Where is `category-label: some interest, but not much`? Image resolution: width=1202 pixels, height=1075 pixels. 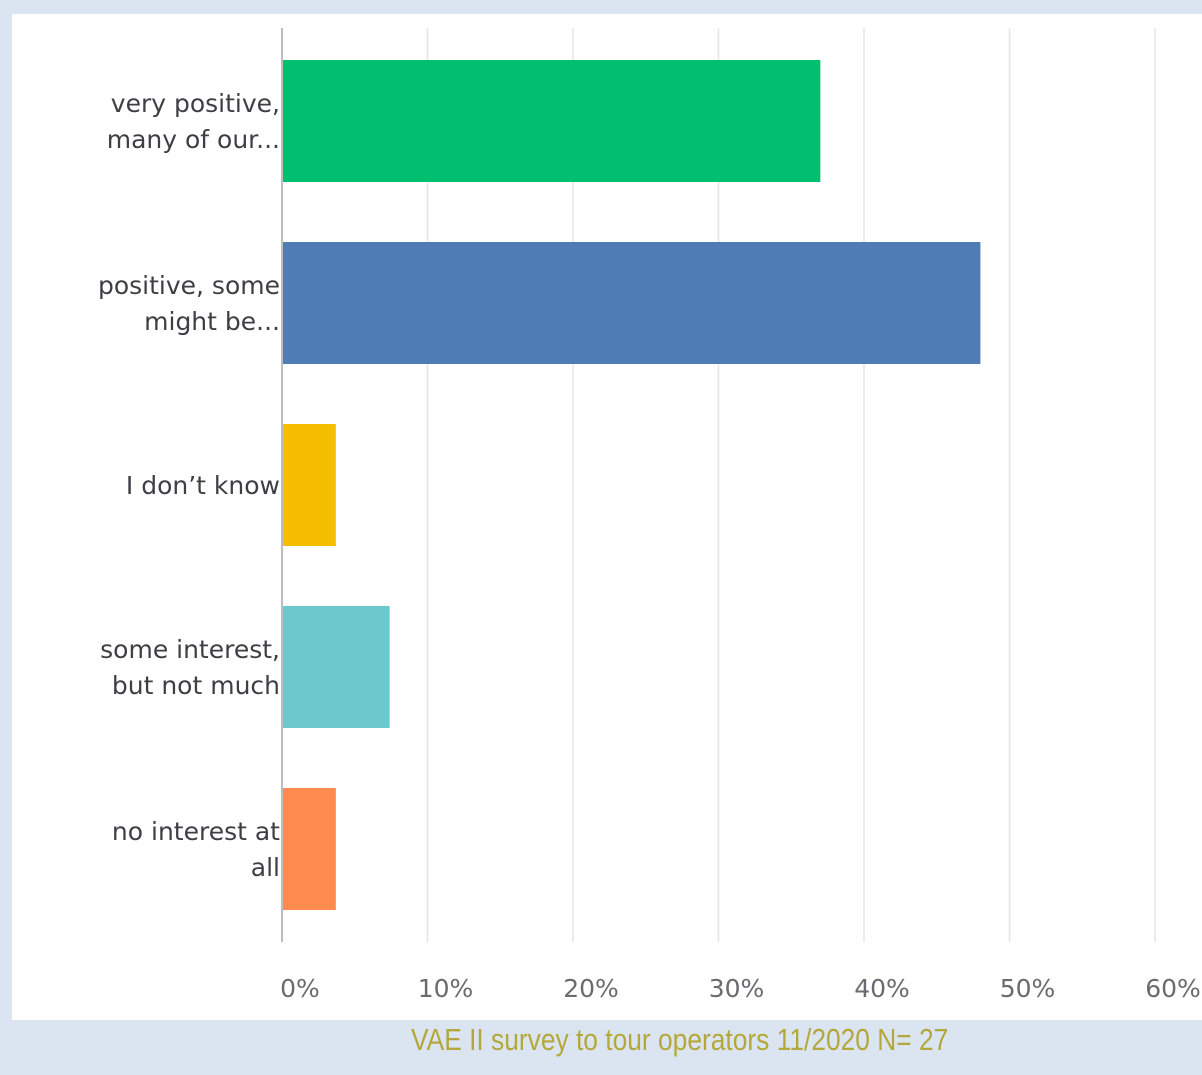 category-label: some interest, but not much is located at coordinates (190, 667).